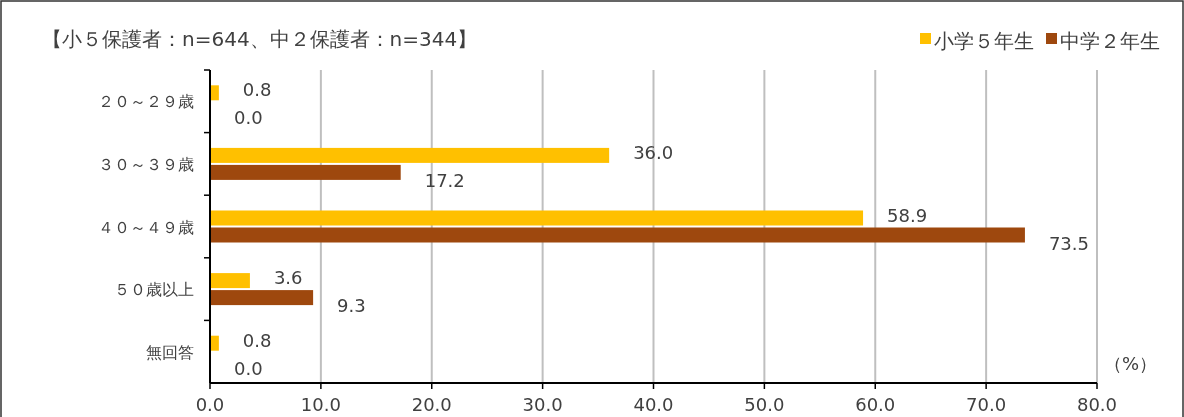  Describe the element at coordinates (351, 306) in the screenshot. I see `data-label: 9.3` at that location.